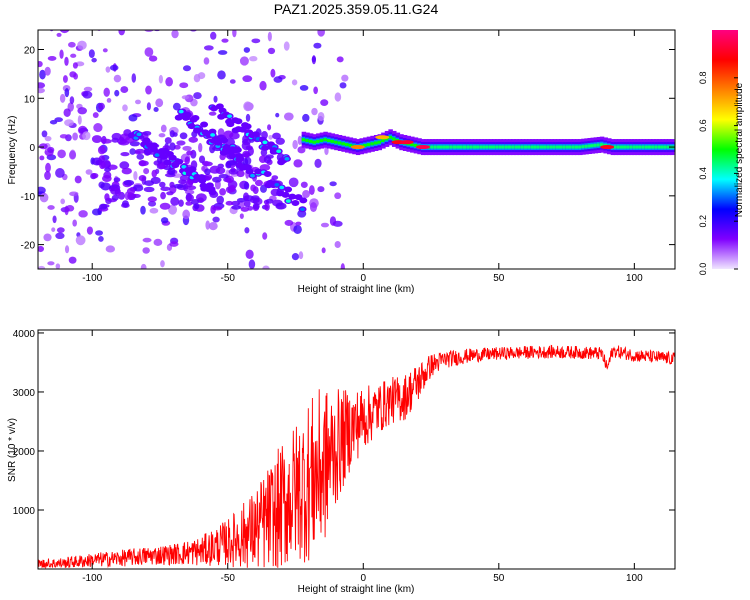  What do you see at coordinates (30, 51) in the screenshot?
I see `y-tick-label: 20` at bounding box center [30, 51].